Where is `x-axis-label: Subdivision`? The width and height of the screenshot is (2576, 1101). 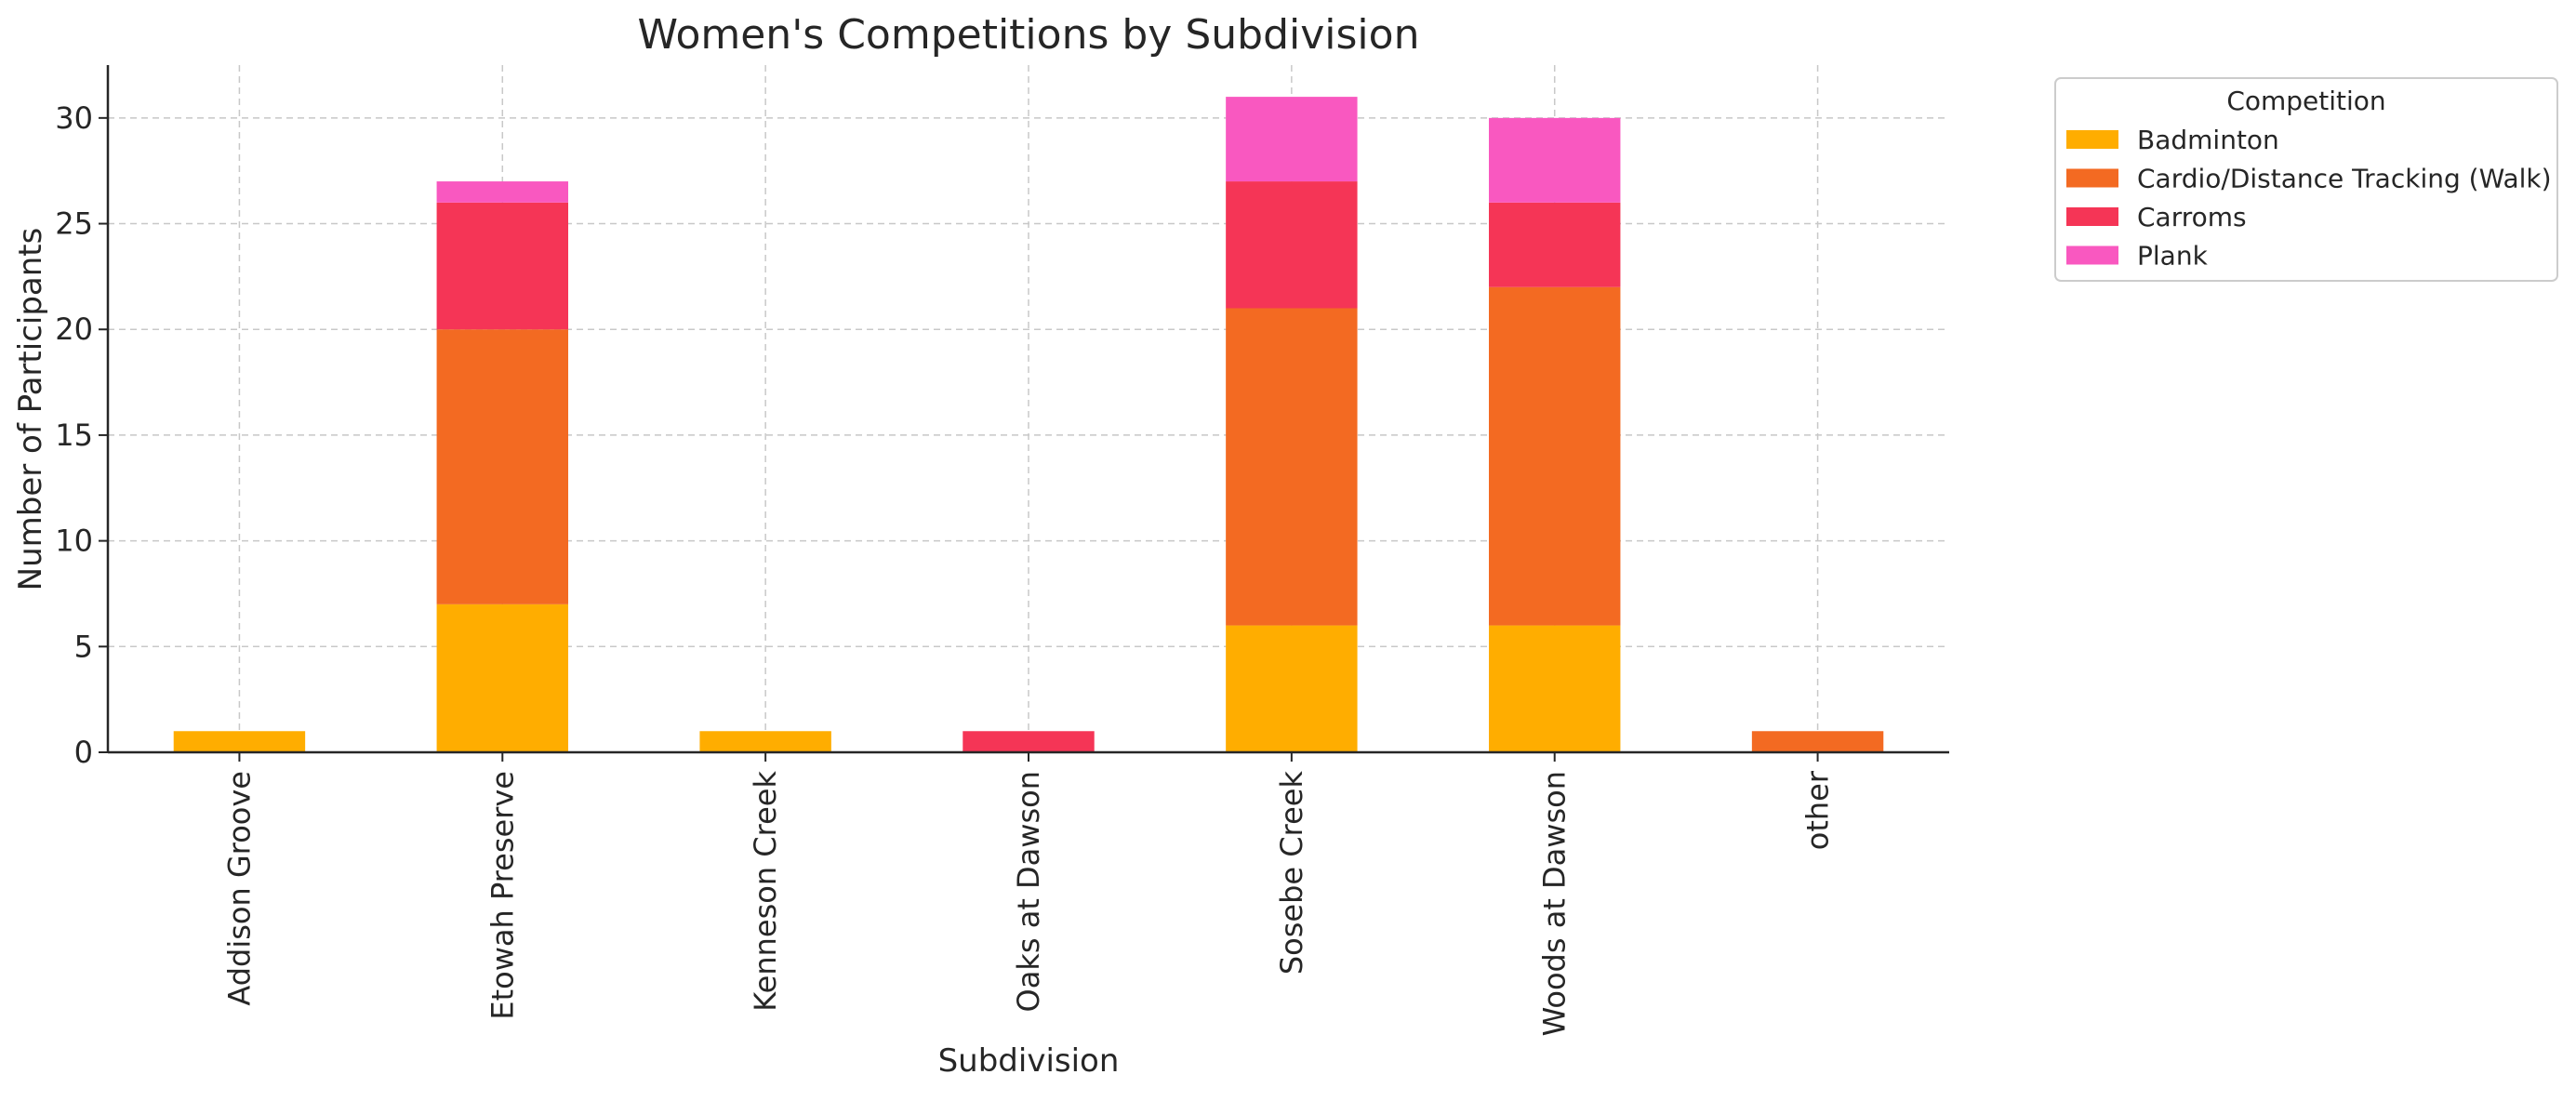
x-axis-label: Subdivision is located at coordinates (1029, 1061).